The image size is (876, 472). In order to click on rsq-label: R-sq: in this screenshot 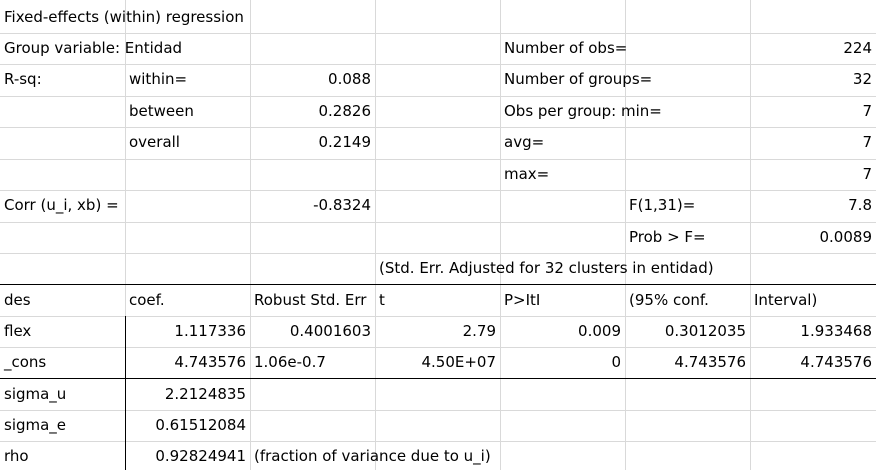, I will do `click(23, 79)`.